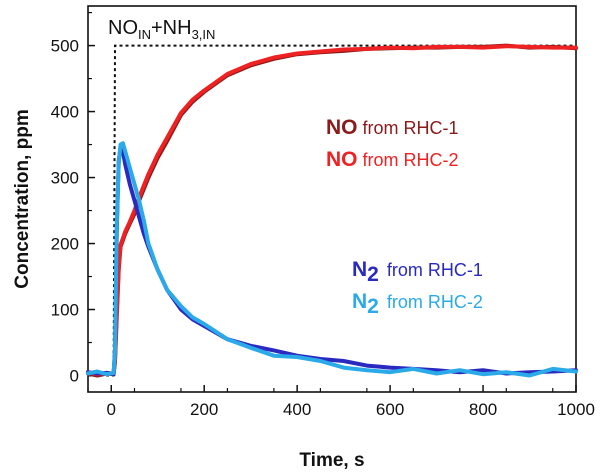  I want to click on x-tick-label: 800, so click(483, 409).